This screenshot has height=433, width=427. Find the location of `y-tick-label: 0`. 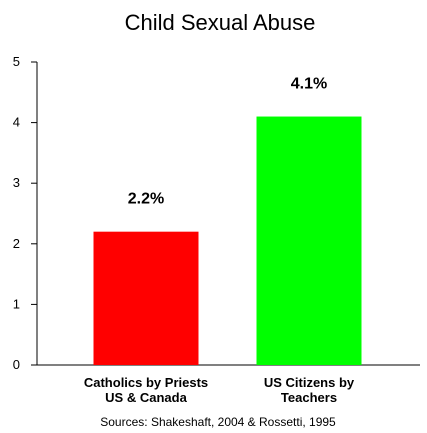

y-tick-label: 0 is located at coordinates (16, 364).